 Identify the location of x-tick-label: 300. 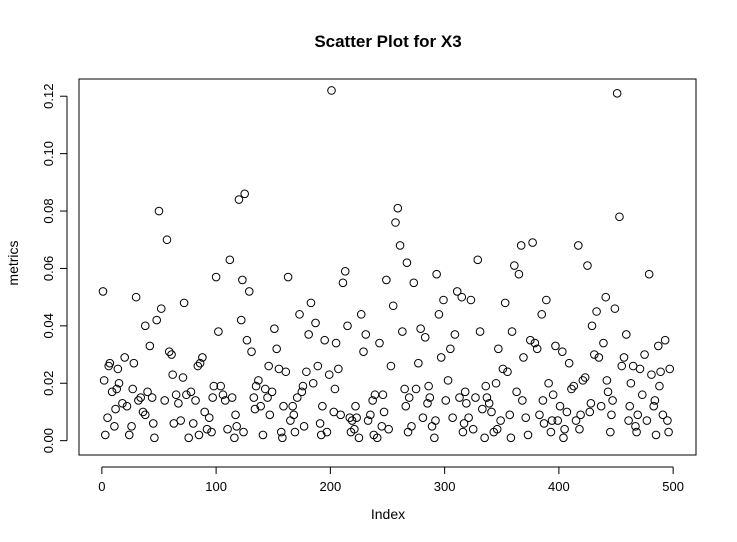
(445, 486).